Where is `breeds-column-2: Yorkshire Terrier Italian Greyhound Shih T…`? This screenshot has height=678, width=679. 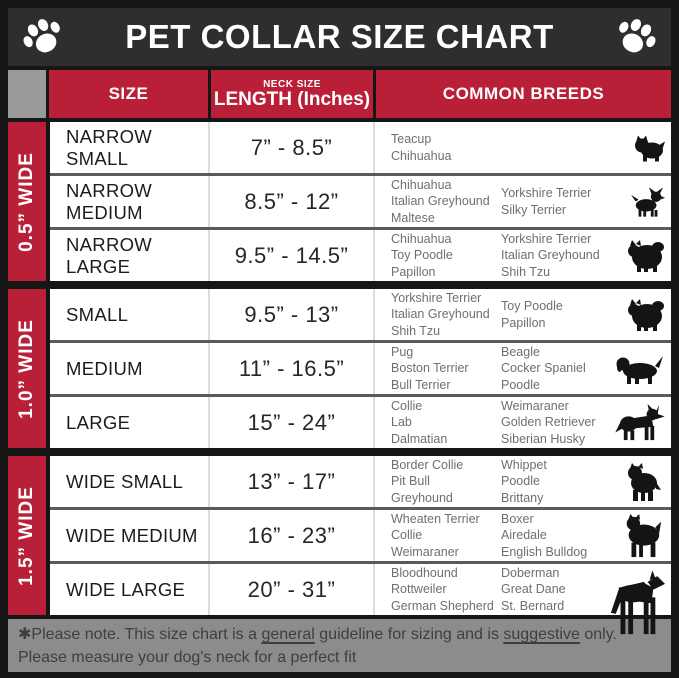
breeds-column-2: Yorkshire Terrier Italian Greyhound Shih T… is located at coordinates (586, 255).